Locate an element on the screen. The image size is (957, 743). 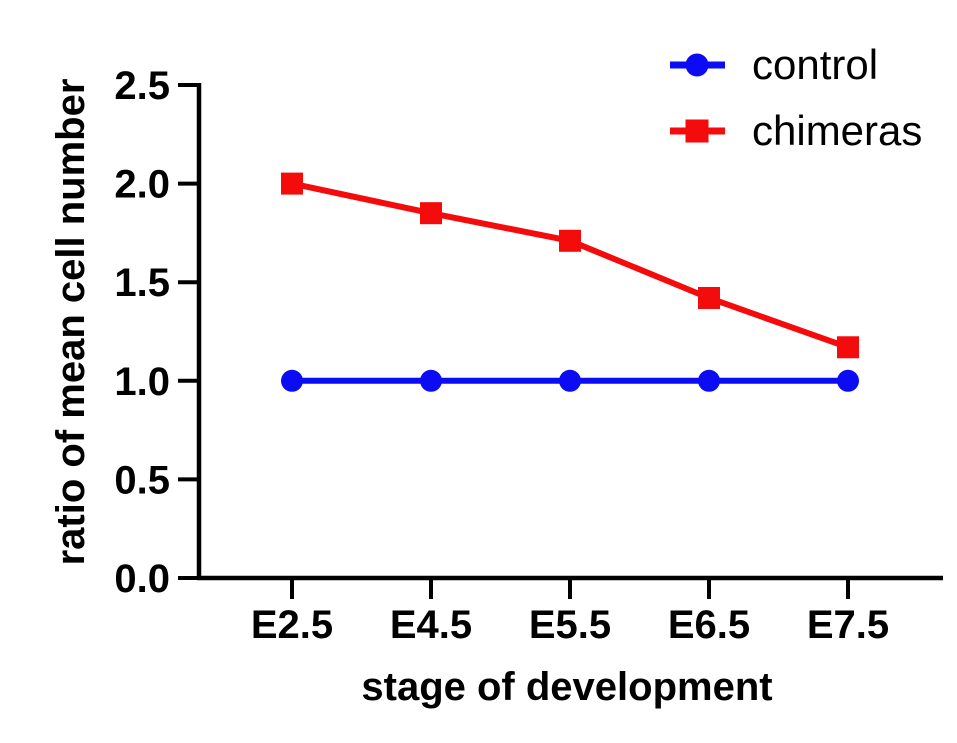
x-tick-label: E2.5 is located at coordinates (292, 625).